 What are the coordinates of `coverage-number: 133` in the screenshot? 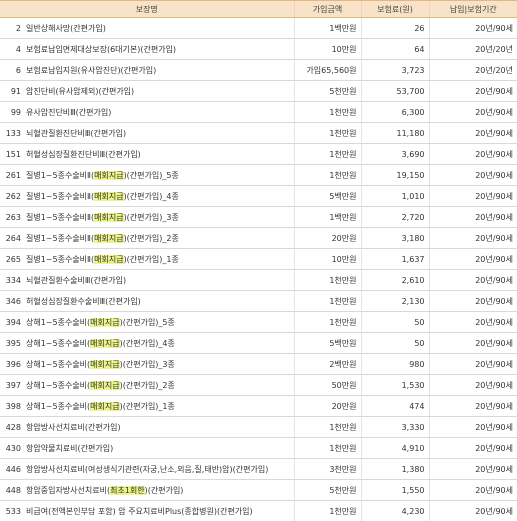 It's located at (12, 133).